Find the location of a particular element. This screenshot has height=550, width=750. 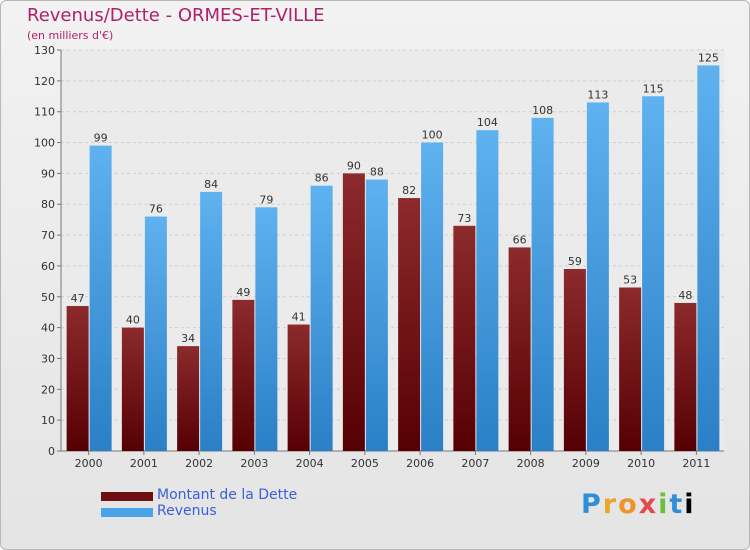

y-tick-label: 40 is located at coordinates (48, 328).